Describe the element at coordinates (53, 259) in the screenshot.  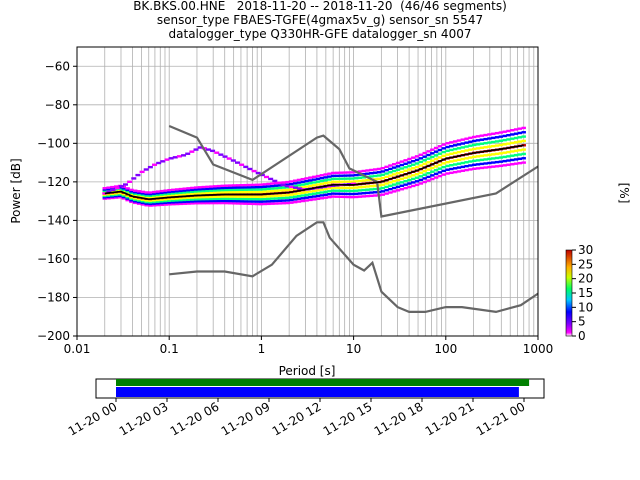
I see `y-tick-label: −160` at that location.